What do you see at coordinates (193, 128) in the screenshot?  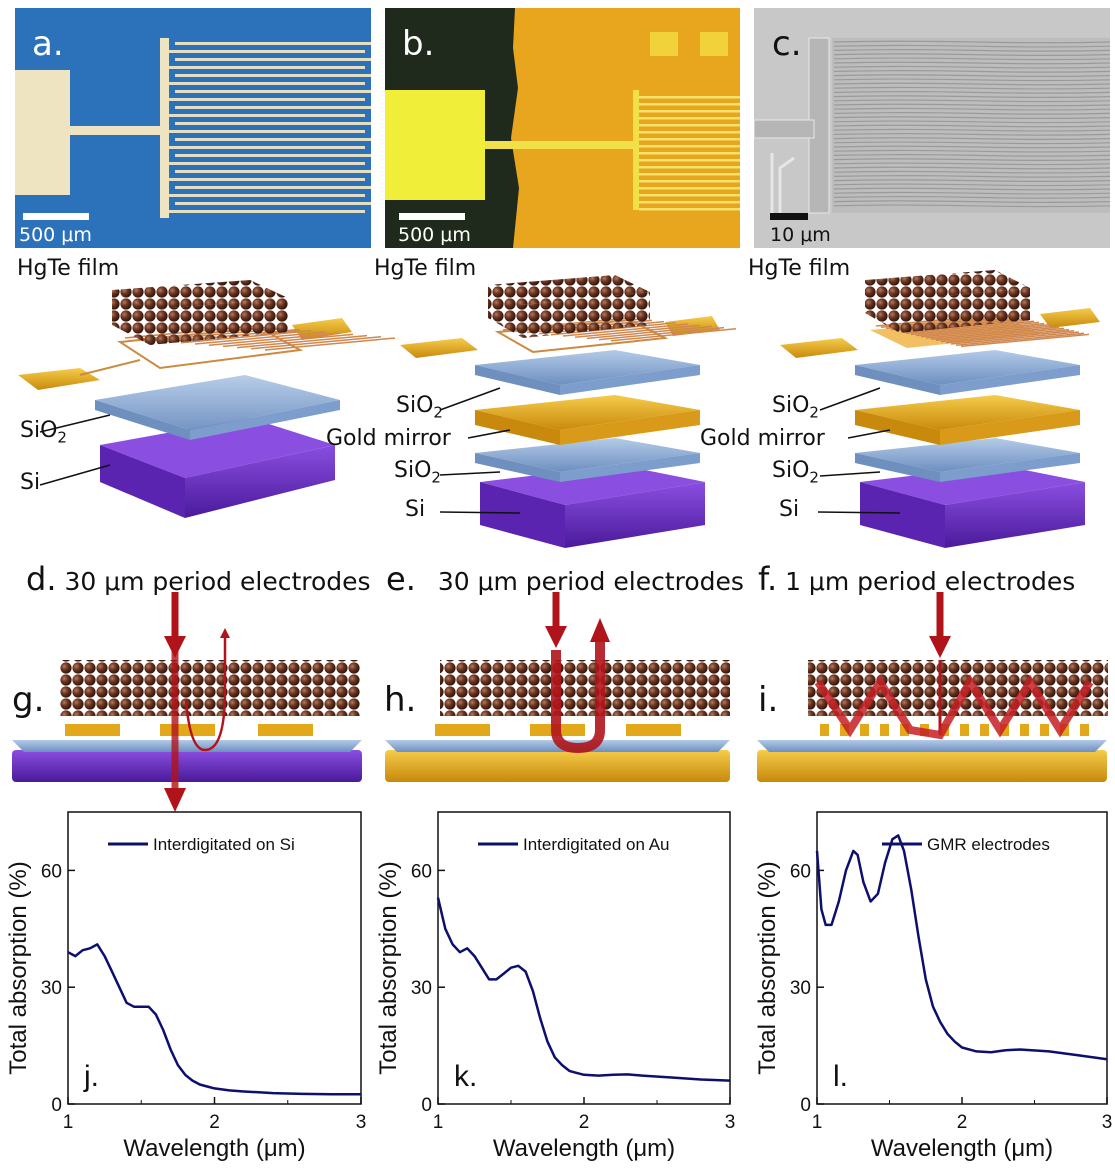 I see `micrograph-a` at bounding box center [193, 128].